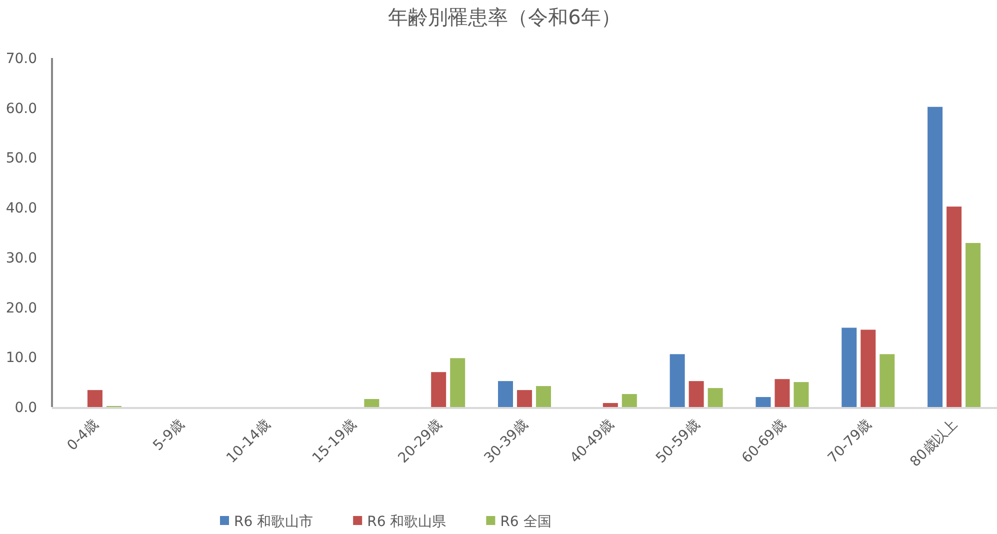 The image size is (997, 534). What do you see at coordinates (21, 208) in the screenshot?
I see `y-tick-label: 40.0` at bounding box center [21, 208].